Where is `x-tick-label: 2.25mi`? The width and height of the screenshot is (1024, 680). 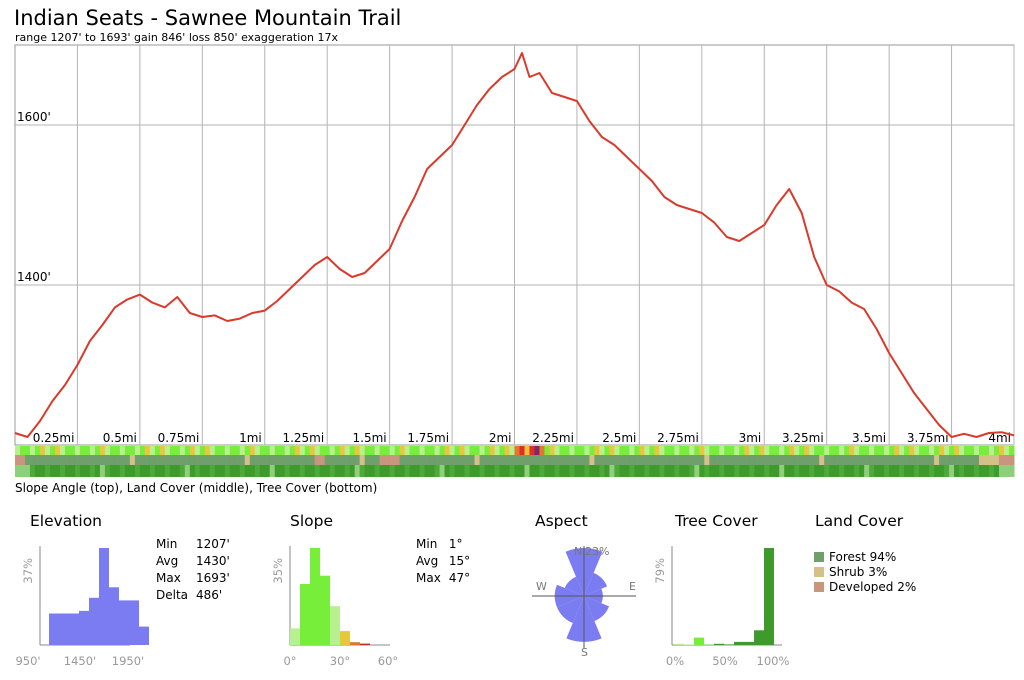
x-tick-label: 2.25mi is located at coordinates (553, 438).